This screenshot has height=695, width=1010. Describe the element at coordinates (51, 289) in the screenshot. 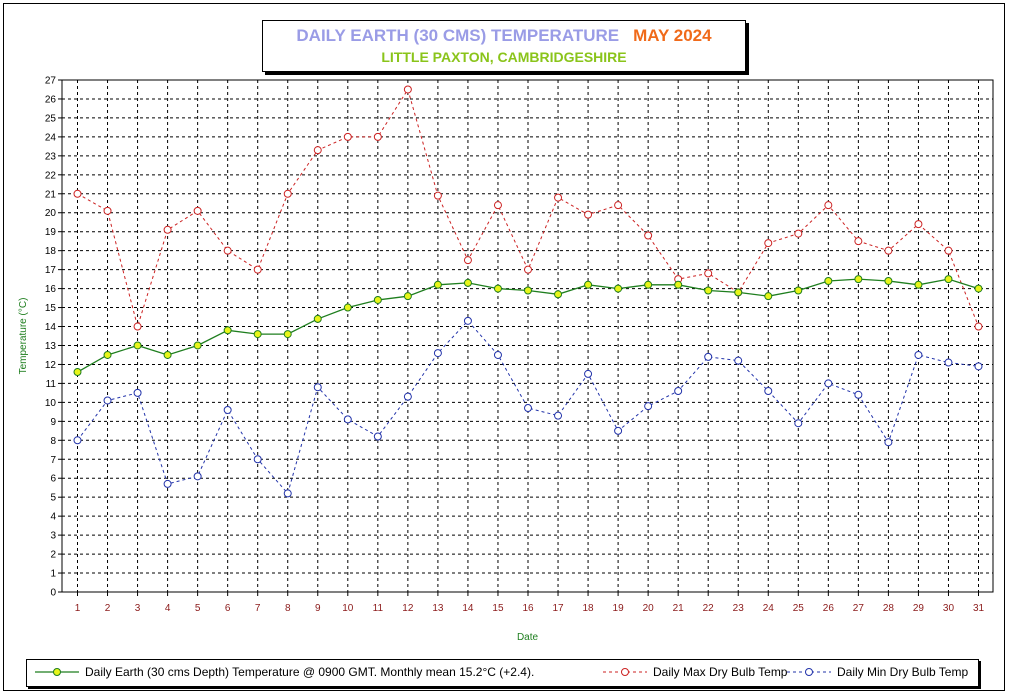

I see `y-tick-label: 16` at that location.